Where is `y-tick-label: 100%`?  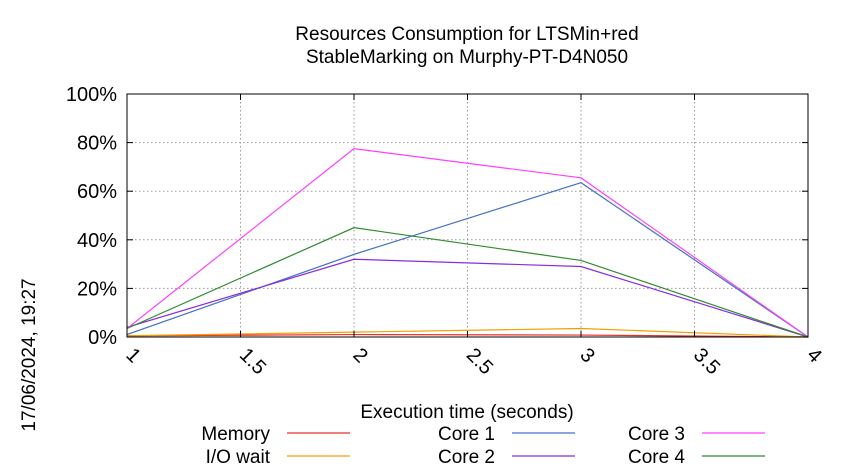 y-tick-label: 100% is located at coordinates (91, 95).